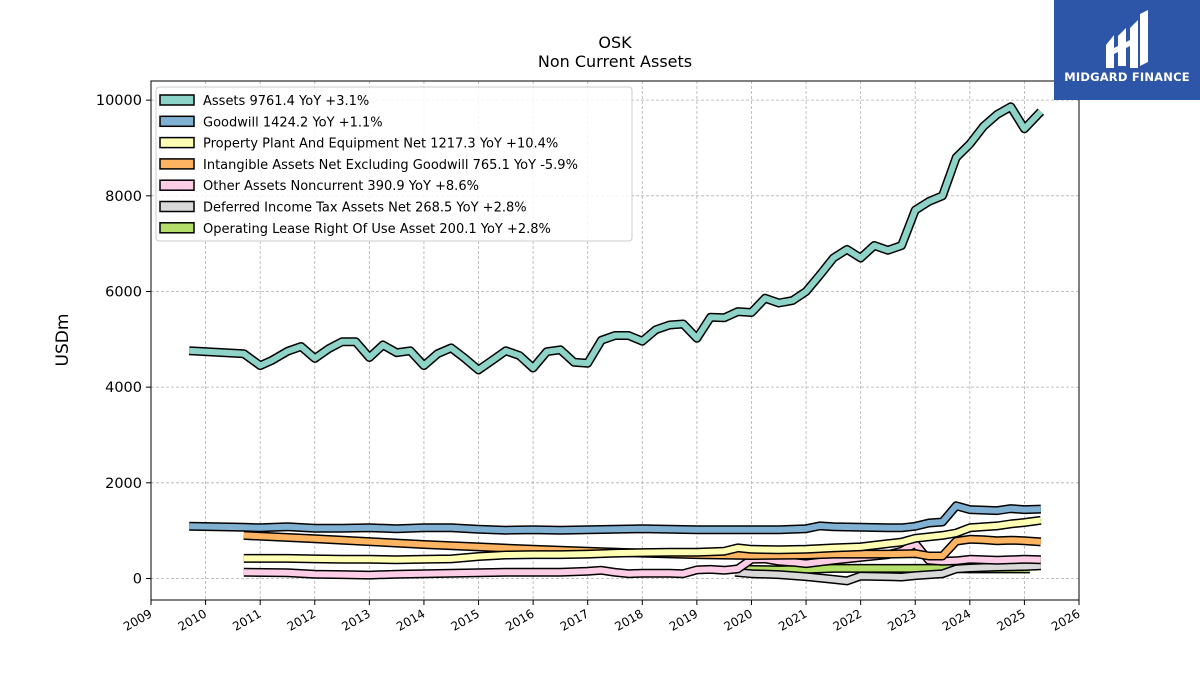 The height and width of the screenshot is (675, 1200). What do you see at coordinates (293, 122) in the screenshot?
I see `legend-label: Goodwill 1424.2 YoY +1.1%` at bounding box center [293, 122].